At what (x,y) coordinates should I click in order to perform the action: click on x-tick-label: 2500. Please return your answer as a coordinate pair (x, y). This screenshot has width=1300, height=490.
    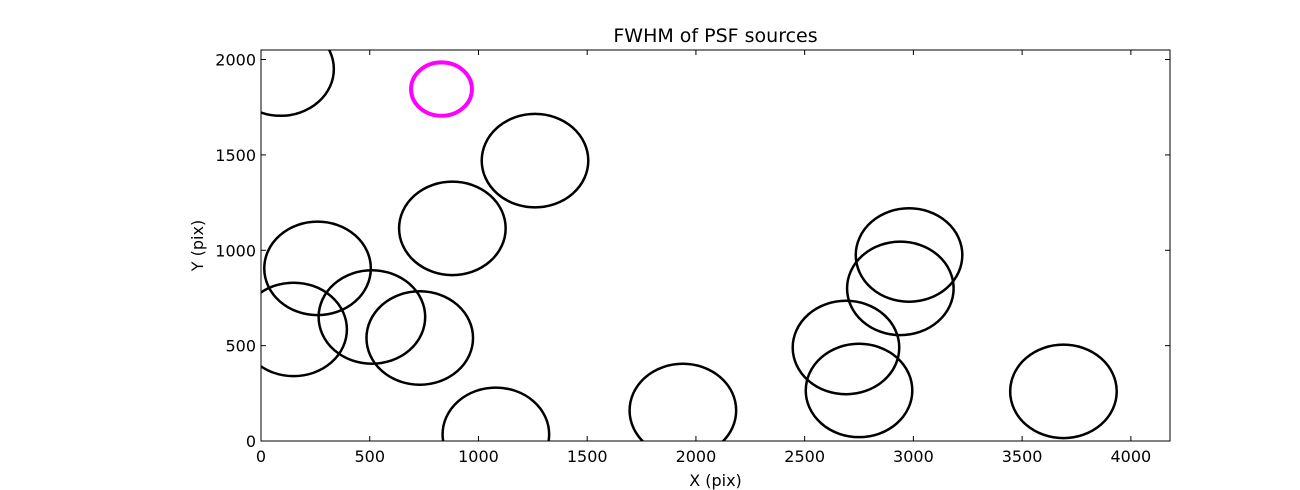
    Looking at the image, I should click on (804, 456).